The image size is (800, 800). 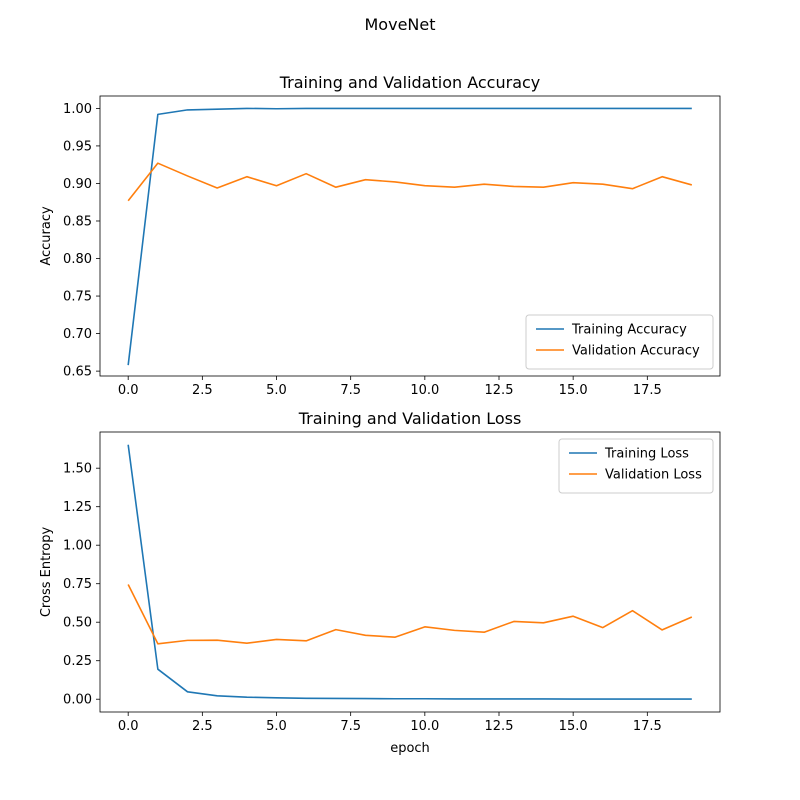 I want to click on accuracy-x-tick-label: 2.5, so click(x=202, y=390).